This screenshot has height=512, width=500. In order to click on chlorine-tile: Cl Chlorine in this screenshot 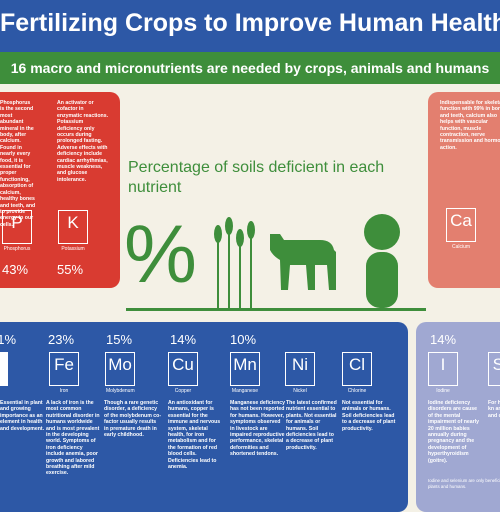, I will do `click(357, 373)`.